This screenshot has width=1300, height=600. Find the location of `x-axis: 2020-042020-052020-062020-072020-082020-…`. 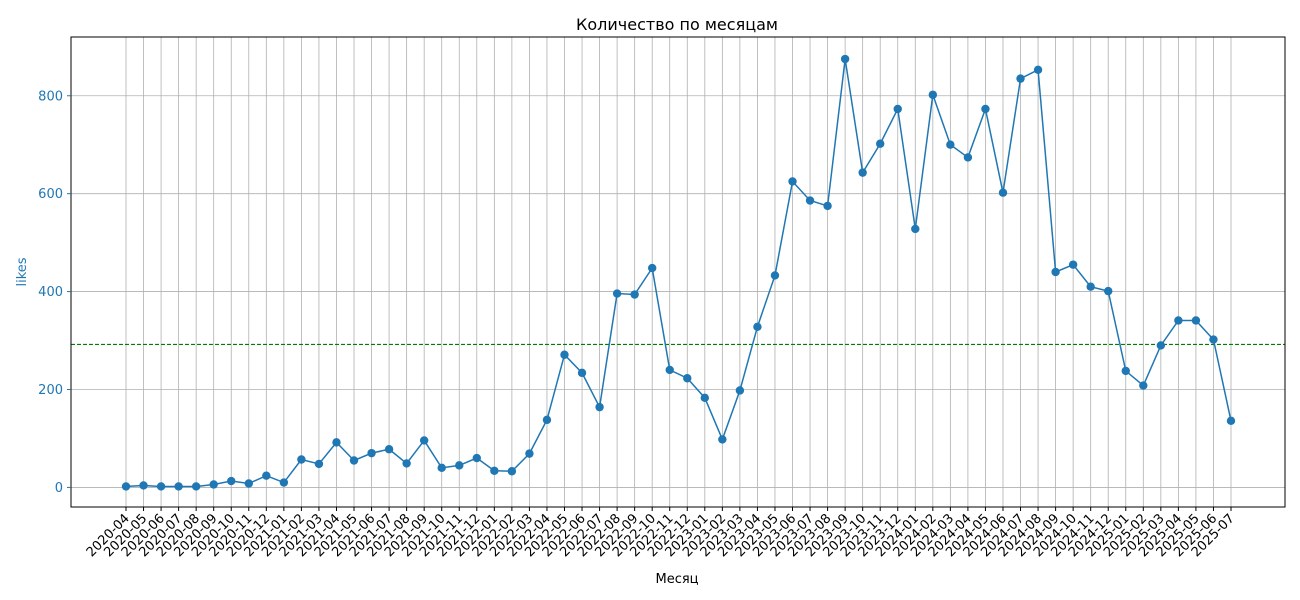

x-axis: 2020-042020-052020-062020-072020-082020-… is located at coordinates (661, 533).